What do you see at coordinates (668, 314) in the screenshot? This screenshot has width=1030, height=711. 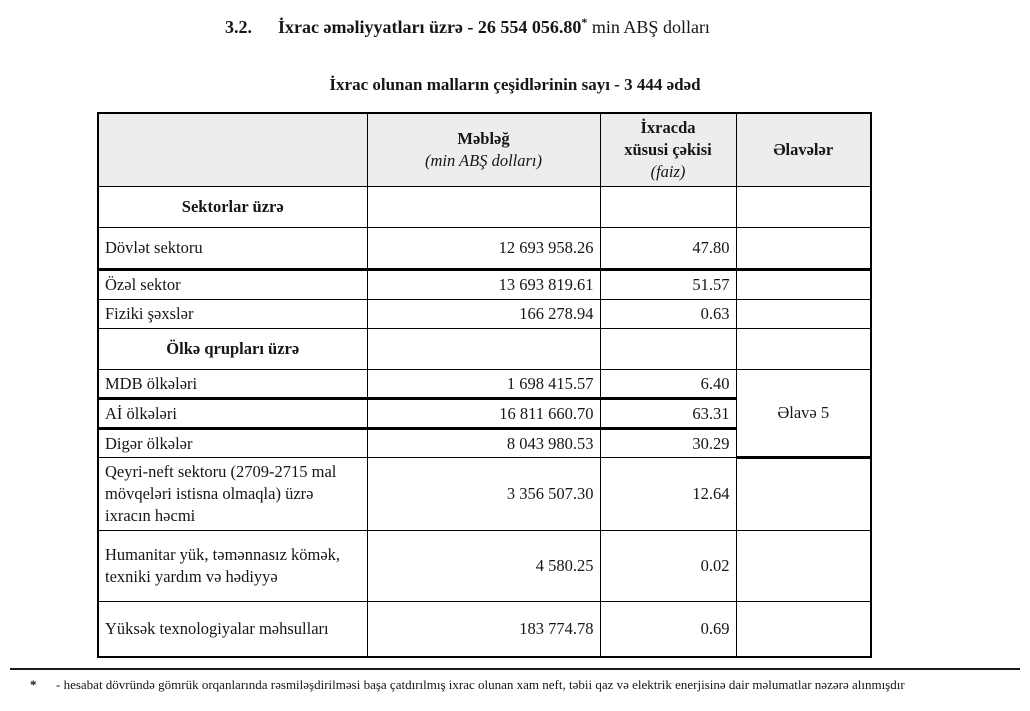 I see `row-share: 0.63` at bounding box center [668, 314].